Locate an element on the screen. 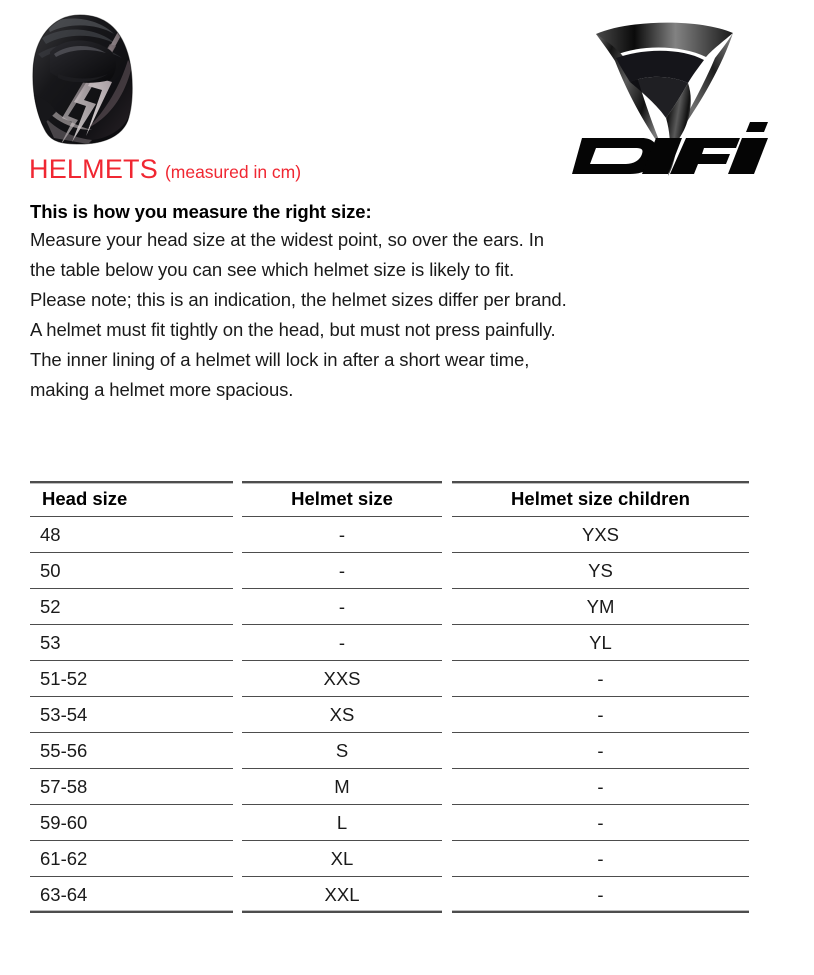 This screenshot has width=814, height=975. column-header-head-size: Head size is located at coordinates (131, 499).